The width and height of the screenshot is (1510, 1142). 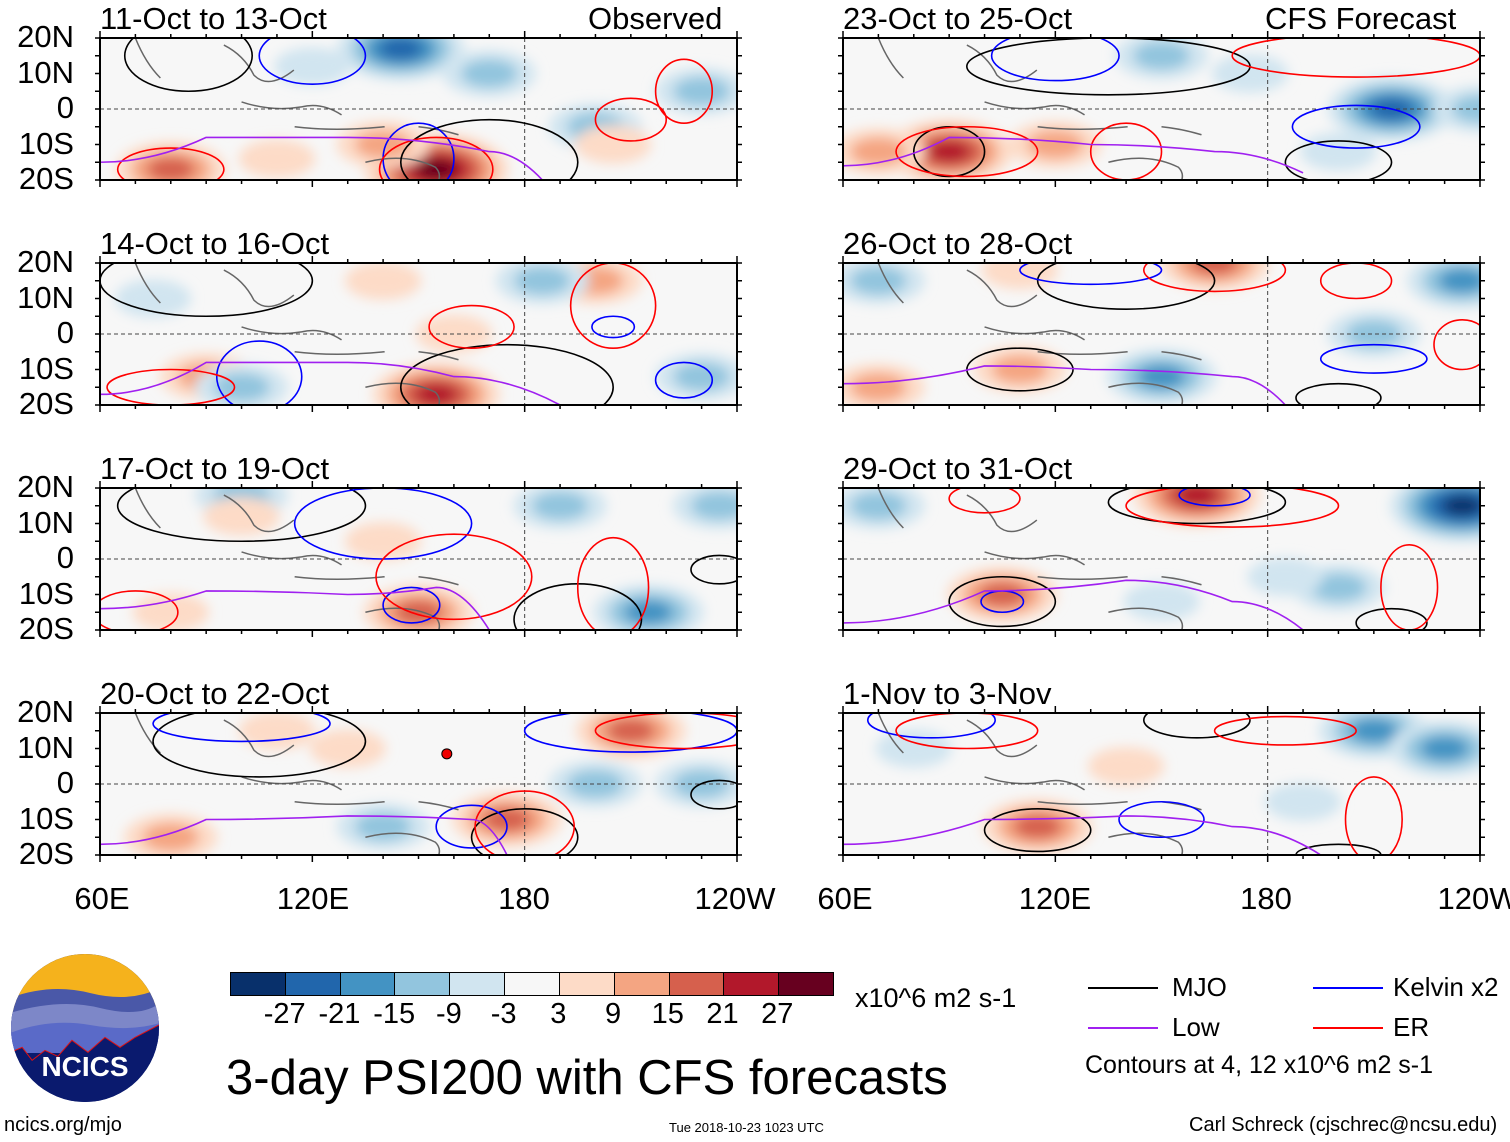 I want to click on ncics-logo: NCICS, so click(x=85, y=1028).